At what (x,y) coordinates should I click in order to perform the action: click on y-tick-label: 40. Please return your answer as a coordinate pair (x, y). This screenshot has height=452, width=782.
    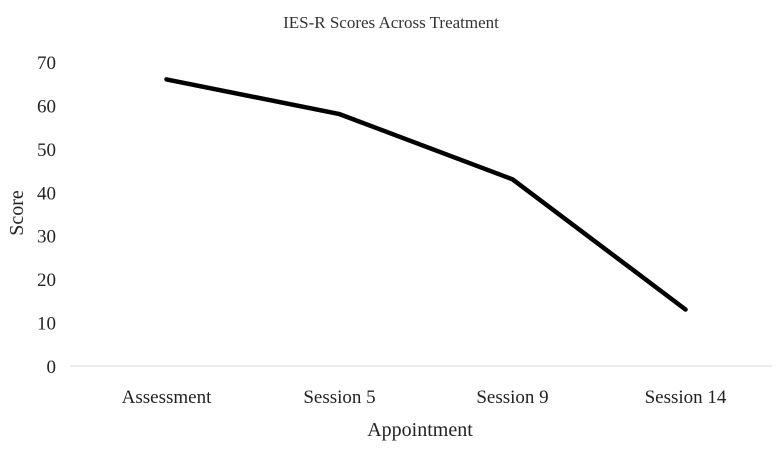
    Looking at the image, I should click on (46, 193).